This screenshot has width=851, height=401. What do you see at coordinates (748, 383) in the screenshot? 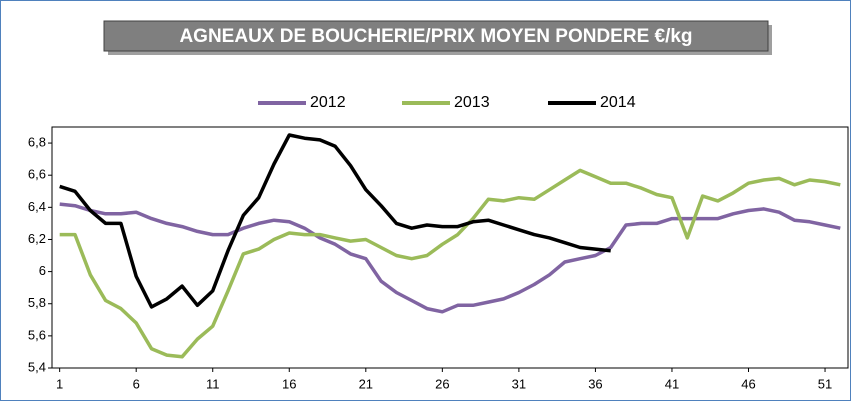
I see `x-tick-label: 46` at bounding box center [748, 383].